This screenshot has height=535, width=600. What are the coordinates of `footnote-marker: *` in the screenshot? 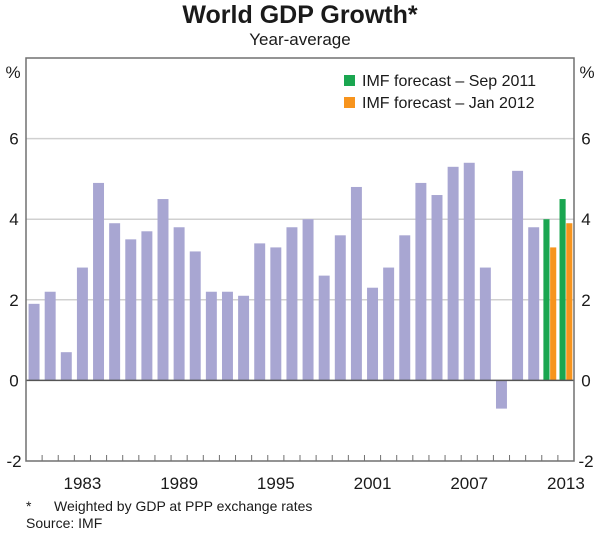 It's located at (29, 506).